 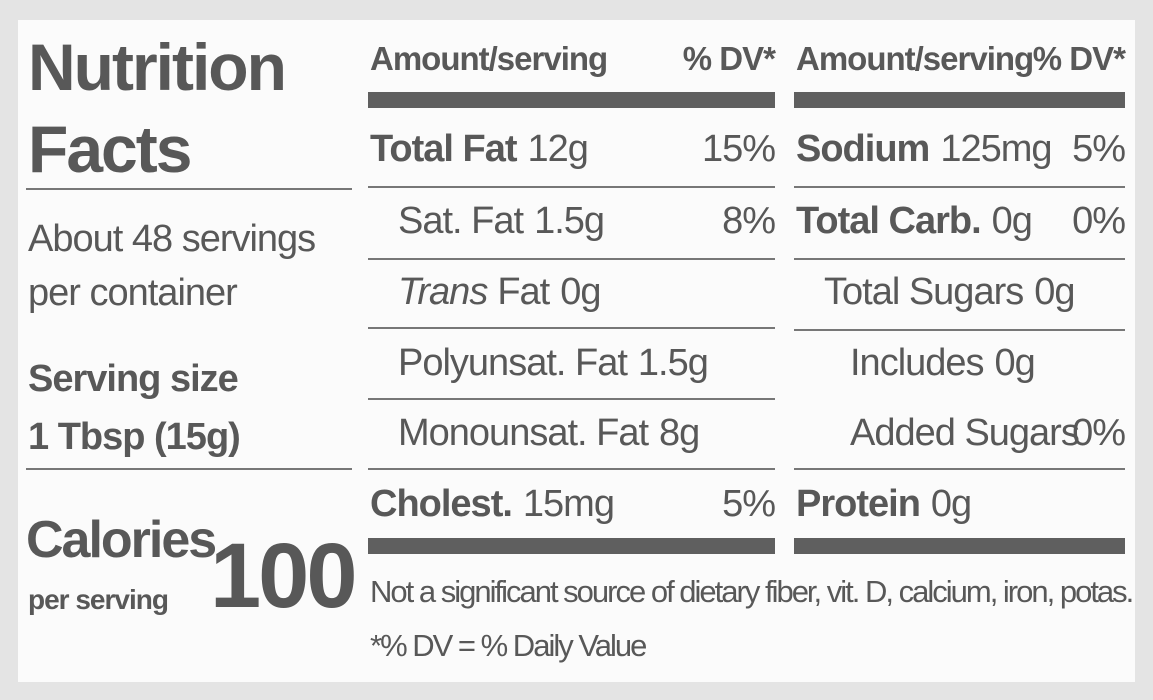 What do you see at coordinates (157, 67) in the screenshot?
I see `title: Nutrition` at bounding box center [157, 67].